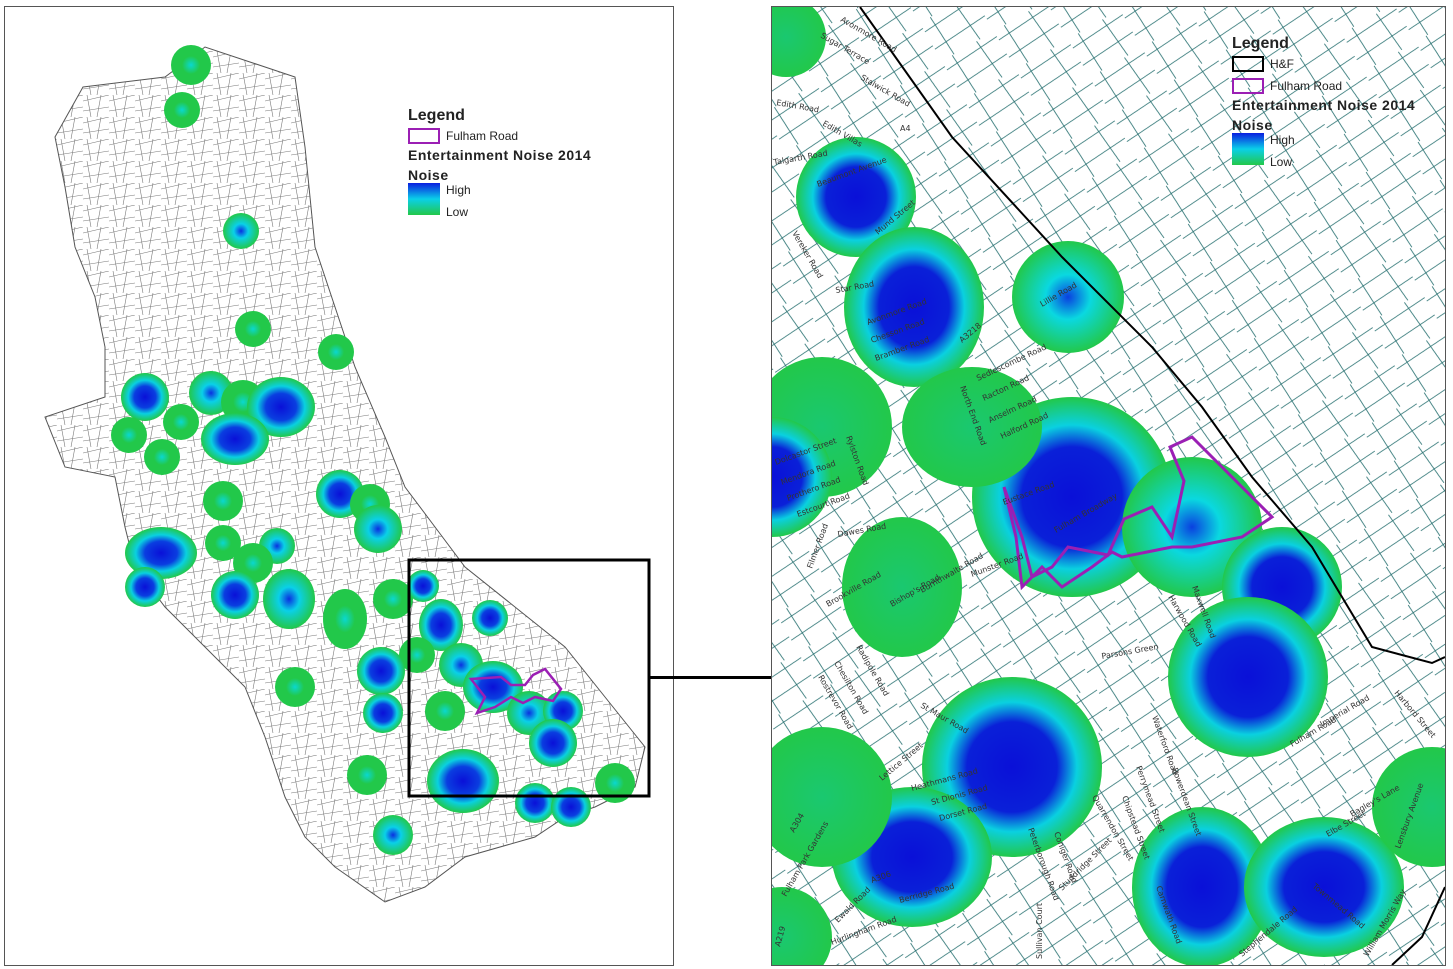 This screenshot has width=1453, height=969. Describe the element at coordinates (1282, 64) in the screenshot. I see `legend-hf-label: H&F` at that location.